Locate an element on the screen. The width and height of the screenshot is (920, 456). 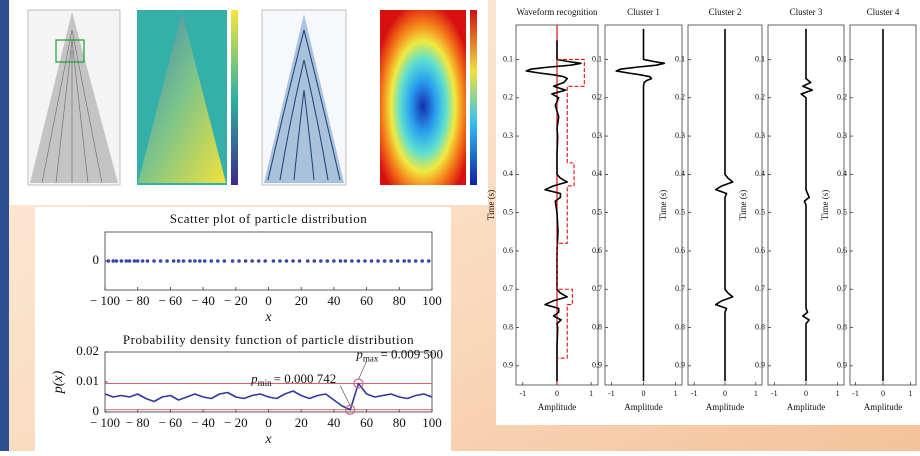
chart-title: Waveform recognition is located at coordinates (557, 12).